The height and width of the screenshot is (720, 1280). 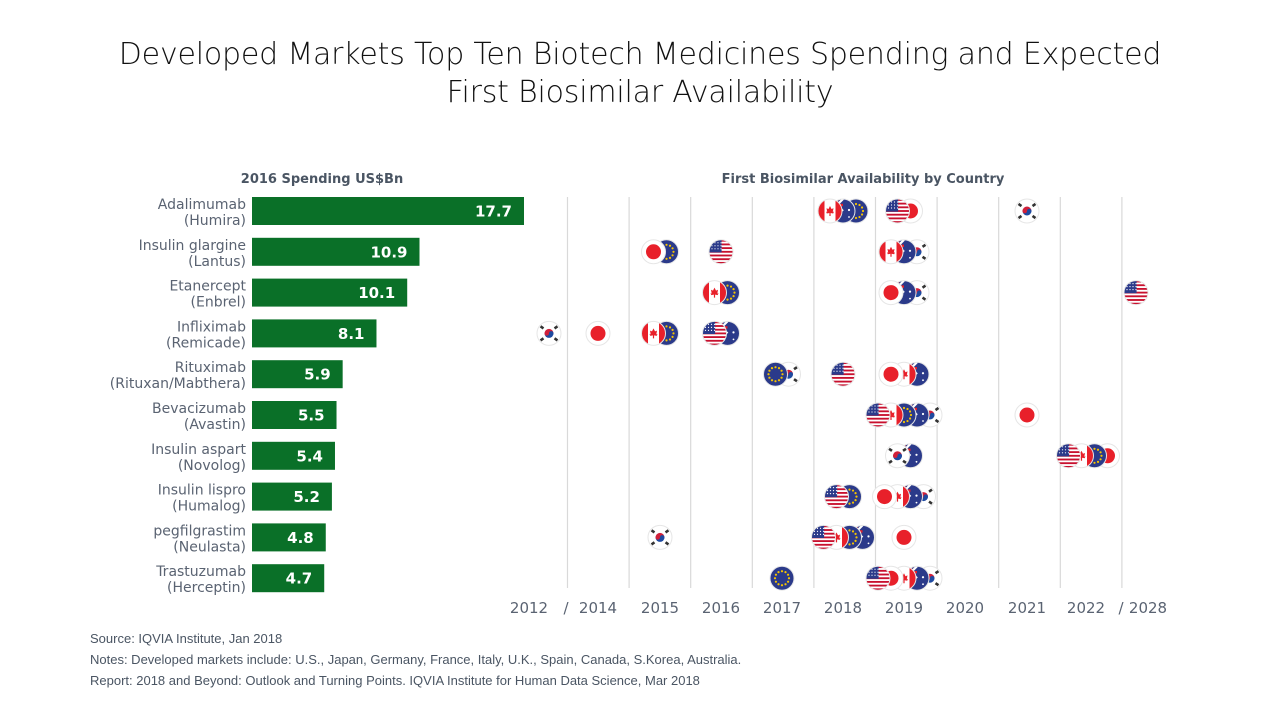 I want to click on year-tick-label: 2019, so click(x=904, y=608).